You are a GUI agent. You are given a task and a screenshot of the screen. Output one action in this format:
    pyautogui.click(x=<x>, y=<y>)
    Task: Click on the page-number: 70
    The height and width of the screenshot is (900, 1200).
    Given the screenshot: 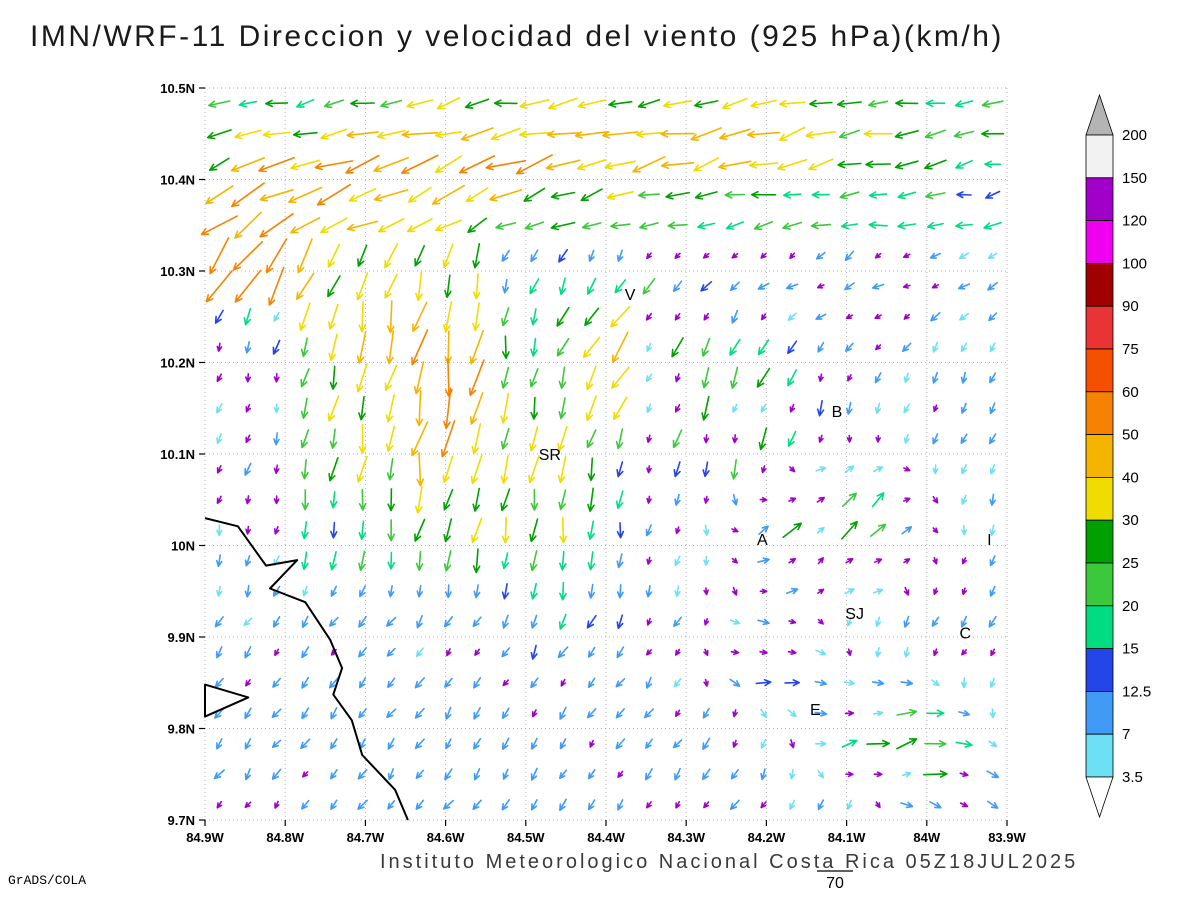 What is the action you would take?
    pyautogui.click(x=835, y=883)
    